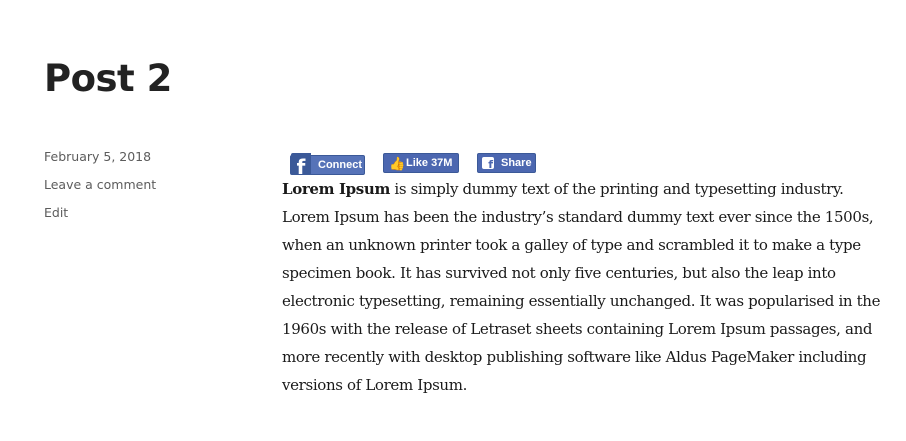  I want to click on facebook-share-button: f Share, so click(506, 163).